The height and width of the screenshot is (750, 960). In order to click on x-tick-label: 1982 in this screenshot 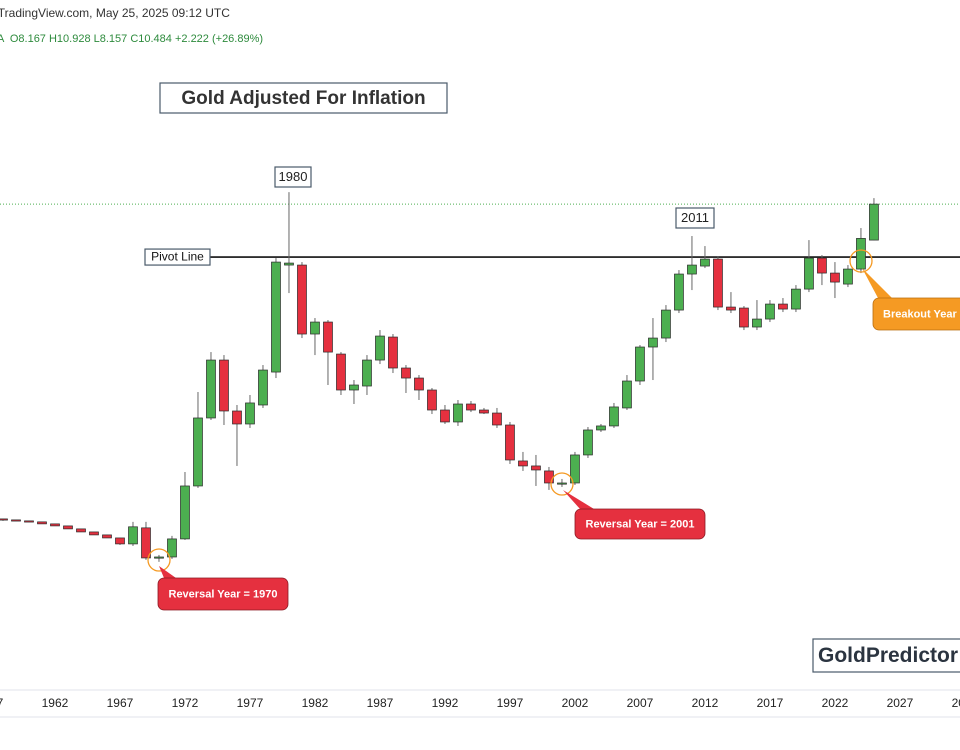, I will do `click(315, 703)`.